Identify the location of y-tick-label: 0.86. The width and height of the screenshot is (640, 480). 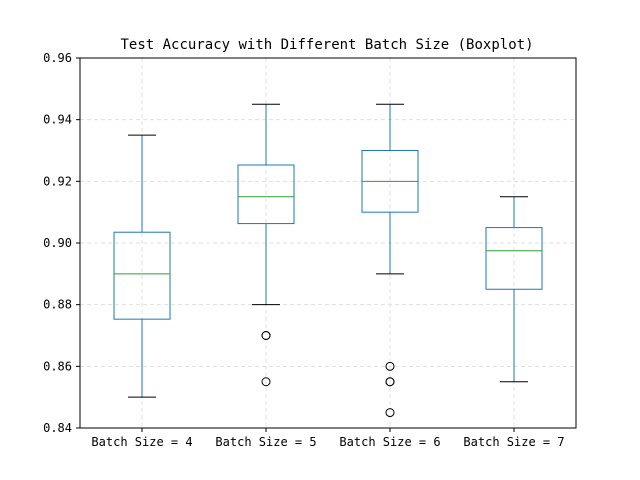
(57, 366).